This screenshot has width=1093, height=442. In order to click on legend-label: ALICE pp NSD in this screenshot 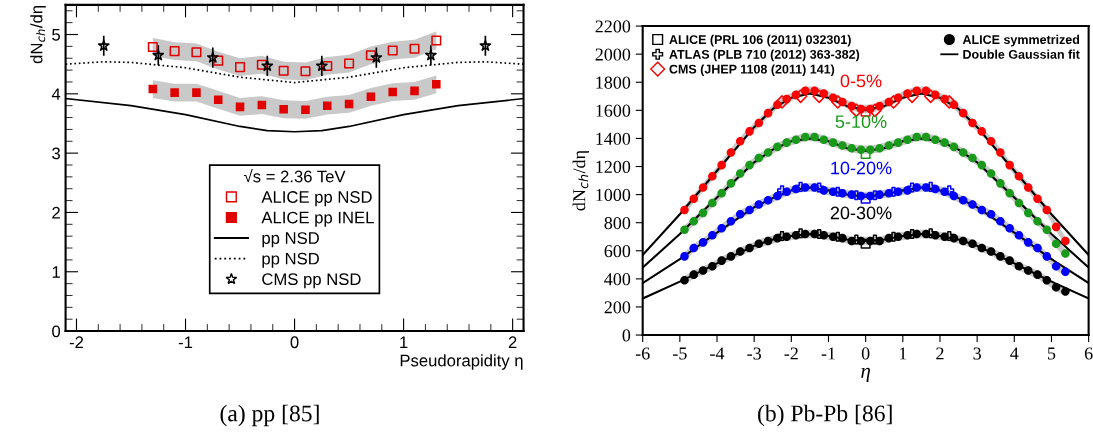, I will do `click(316, 199)`.